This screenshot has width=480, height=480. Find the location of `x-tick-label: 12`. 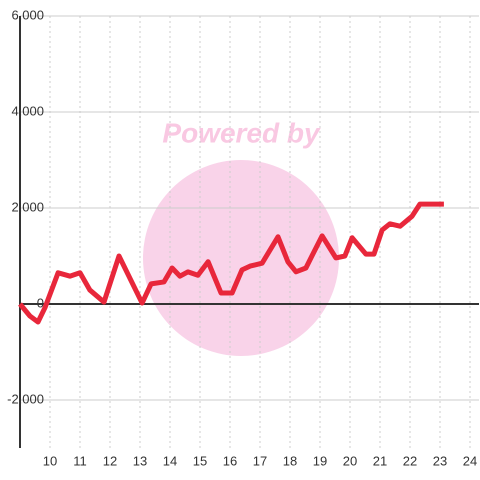

x-tick-label: 12 is located at coordinates (110, 460).